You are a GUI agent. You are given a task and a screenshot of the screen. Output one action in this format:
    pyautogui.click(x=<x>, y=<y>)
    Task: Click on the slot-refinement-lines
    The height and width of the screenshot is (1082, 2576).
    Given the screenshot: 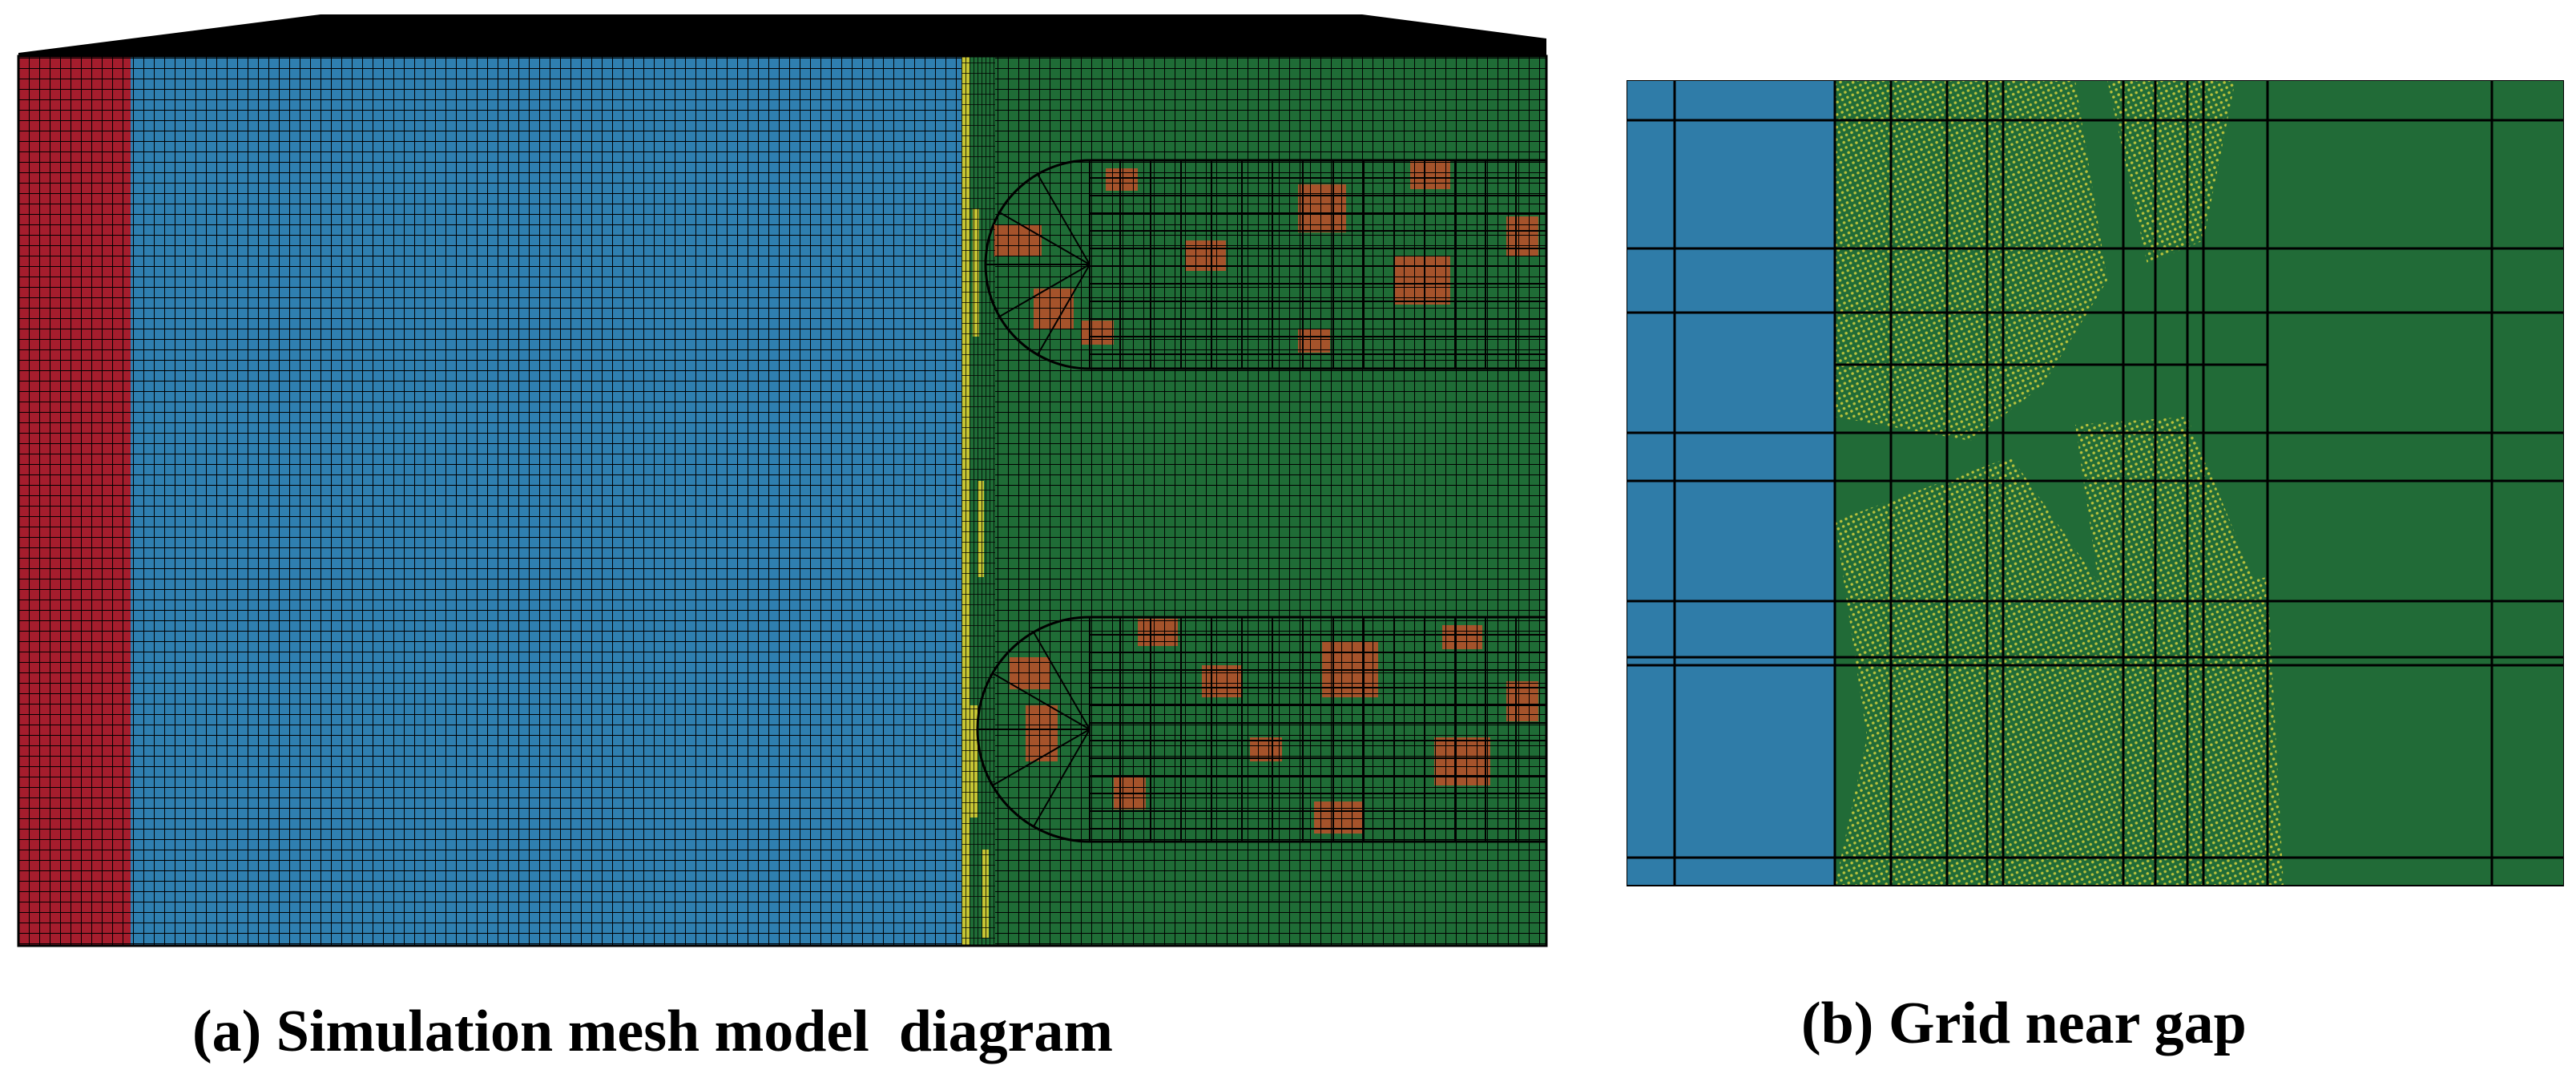 What is the action you would take?
    pyautogui.click(x=1262, y=500)
    